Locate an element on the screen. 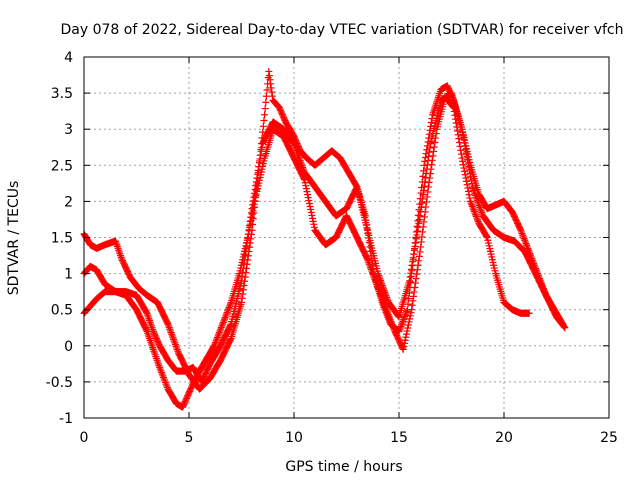  y-tick-label: 4 is located at coordinates (68, 58).